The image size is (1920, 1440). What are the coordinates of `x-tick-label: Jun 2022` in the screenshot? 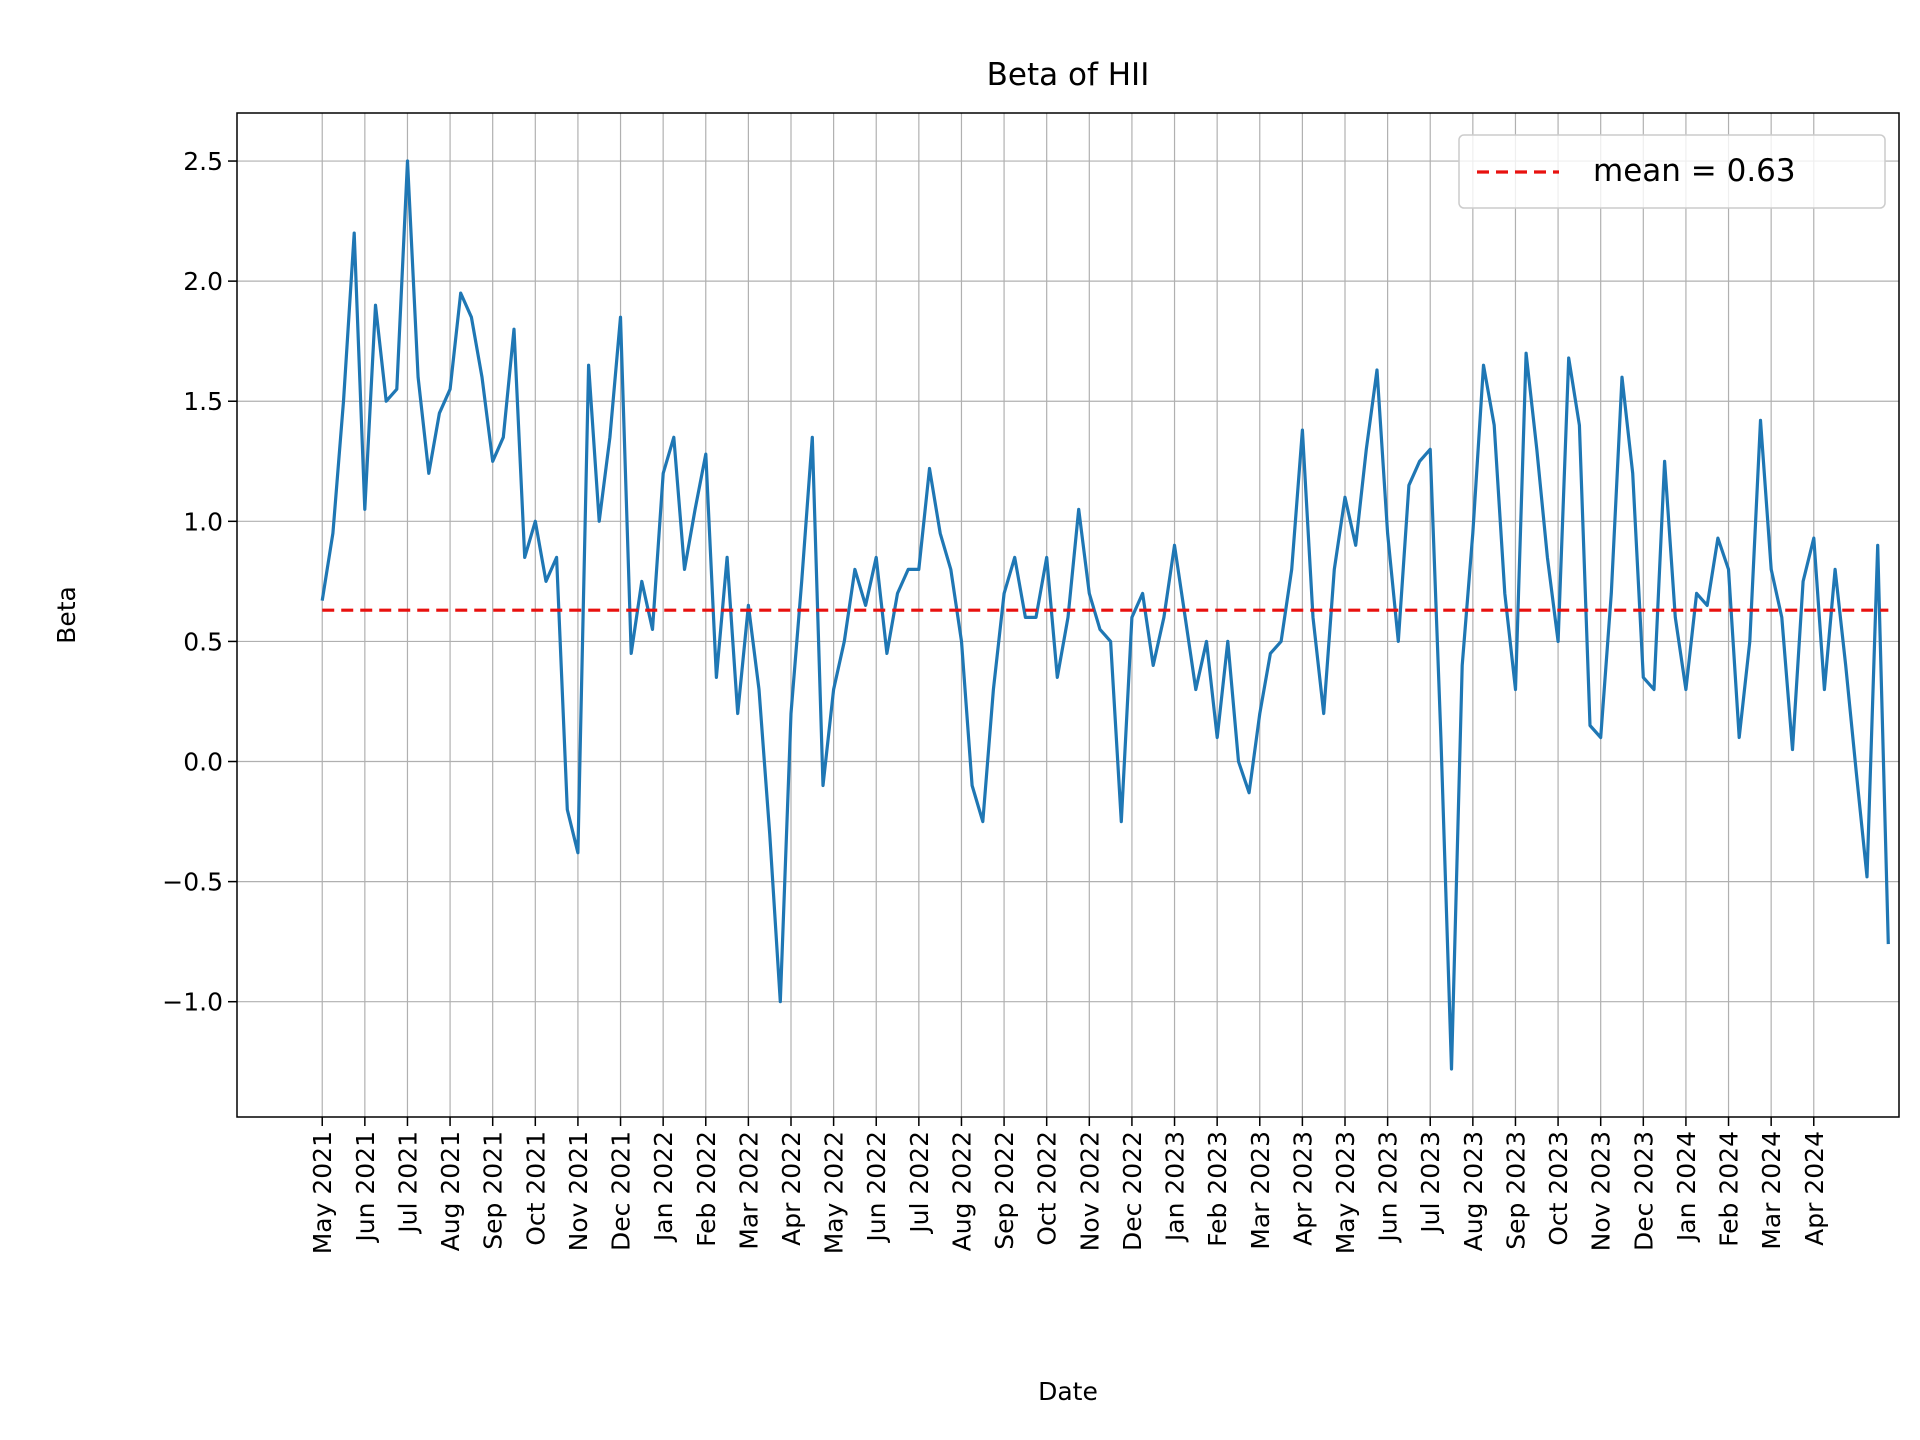 It's located at (876, 1187).